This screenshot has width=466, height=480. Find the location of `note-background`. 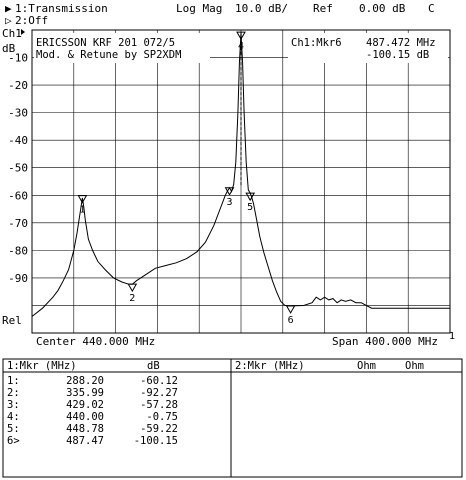

note-background is located at coordinates (122, 48).